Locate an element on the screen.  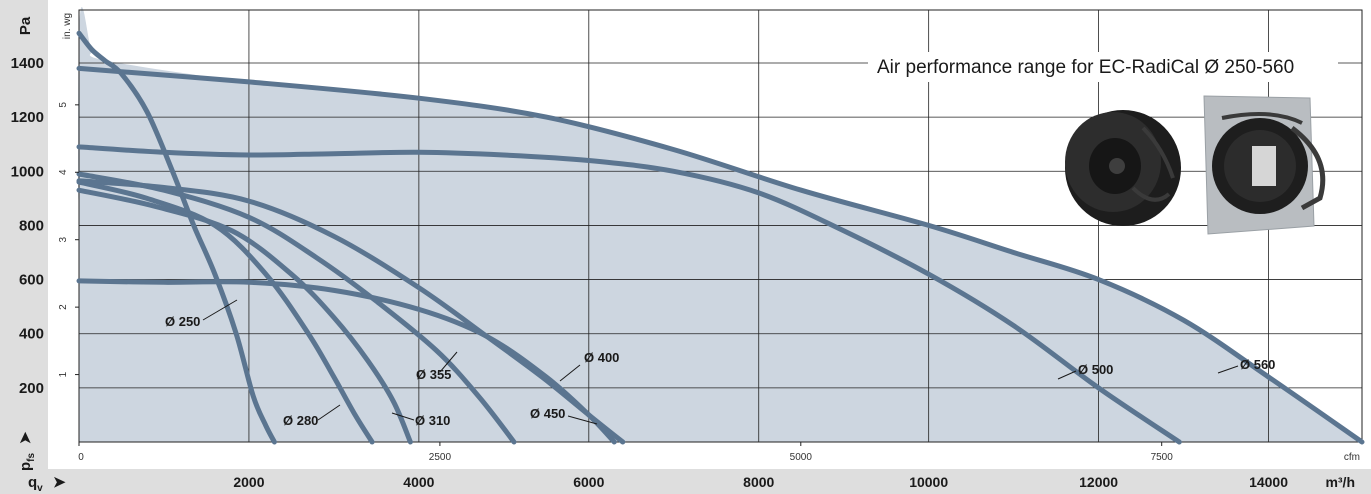
x-secondary-tick-label: 5000 is located at coordinates (801, 457).